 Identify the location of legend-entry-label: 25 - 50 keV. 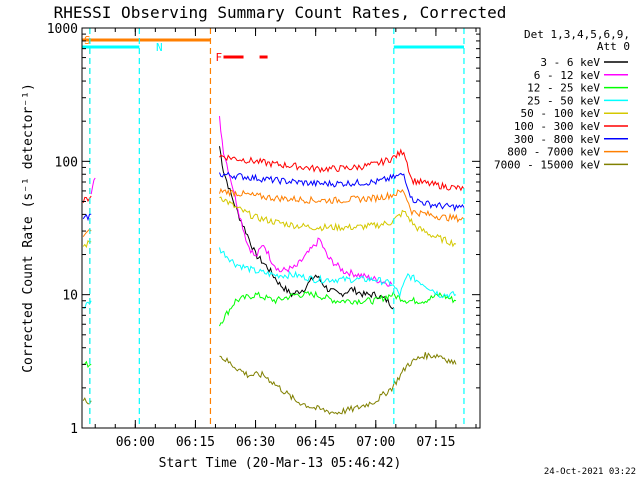
(563, 100).